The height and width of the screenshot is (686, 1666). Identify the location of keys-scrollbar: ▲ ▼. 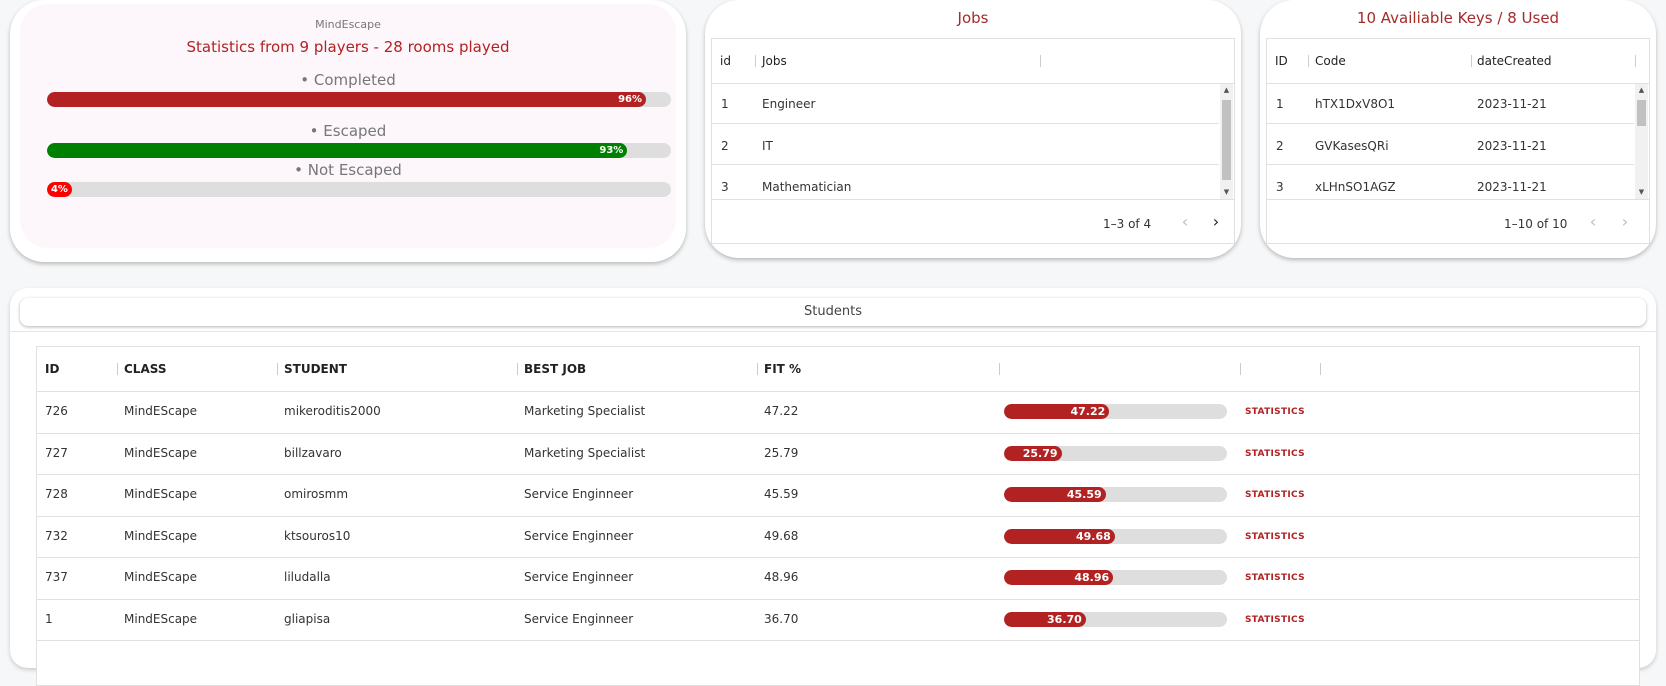
(1641, 141).